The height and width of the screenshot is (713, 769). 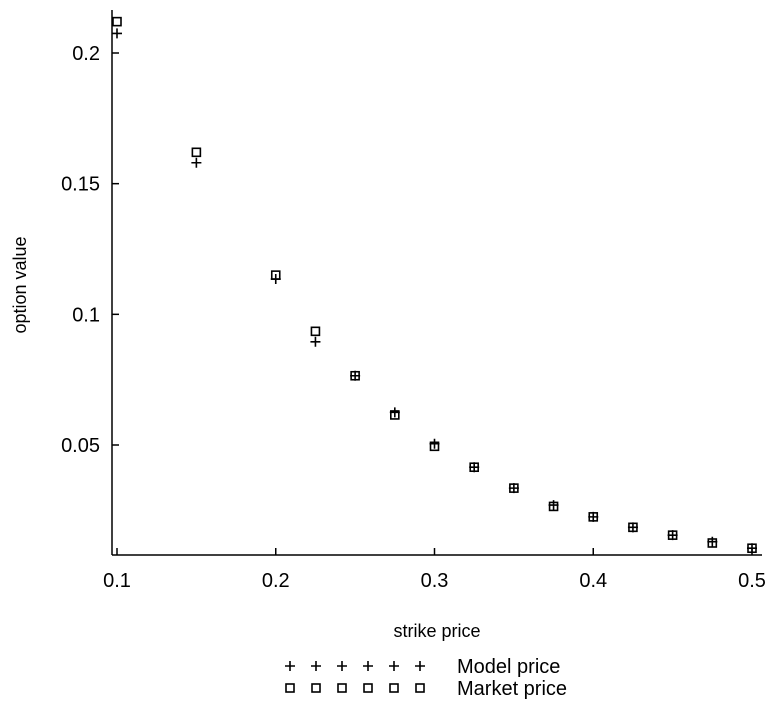 I want to click on legend-item: Model price, so click(x=422, y=667).